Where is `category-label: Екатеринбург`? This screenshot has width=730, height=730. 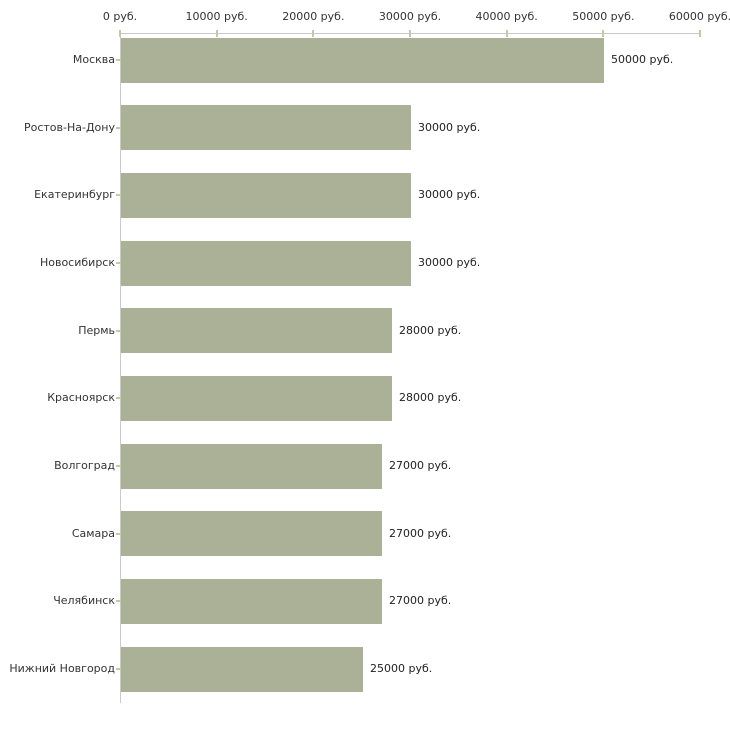 category-label: Екатеринбург is located at coordinates (74, 194).